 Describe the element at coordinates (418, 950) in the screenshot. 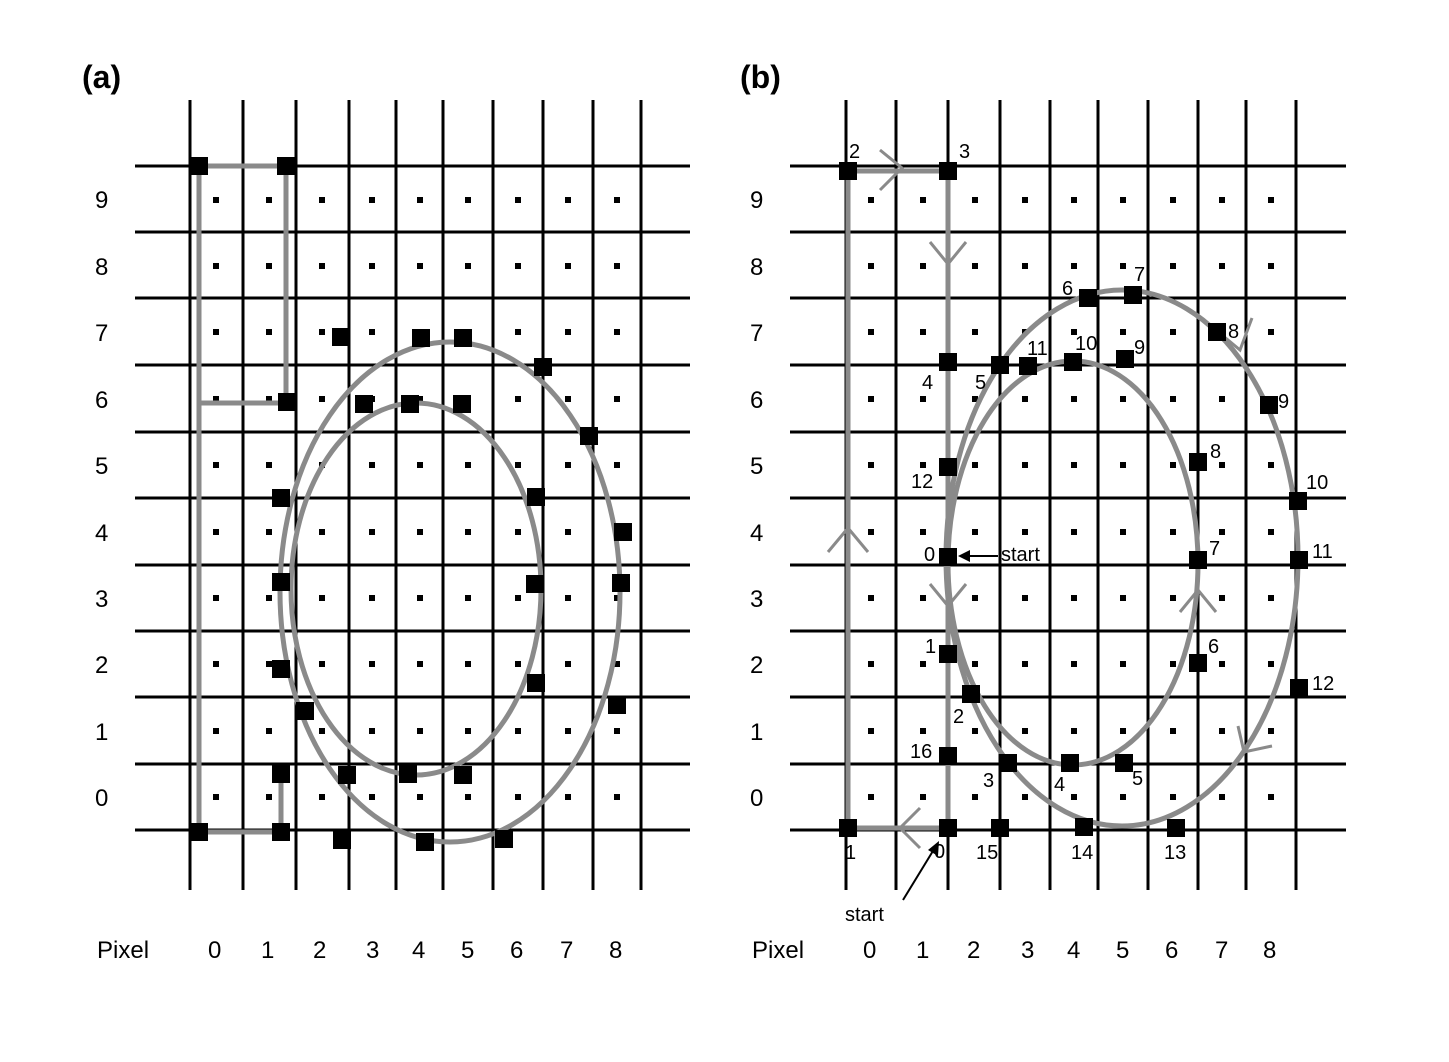

I see `pixel-label: 4` at that location.